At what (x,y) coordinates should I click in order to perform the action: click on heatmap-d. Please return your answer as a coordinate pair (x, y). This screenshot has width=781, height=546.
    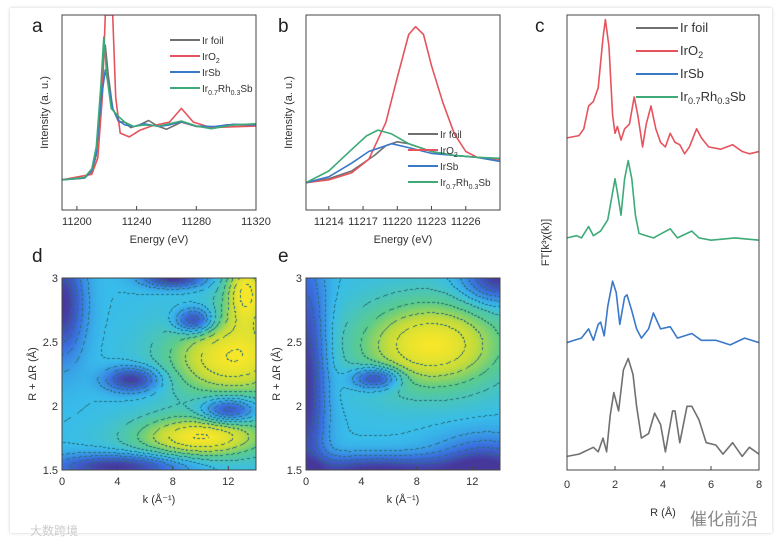
    Looking at the image, I should click on (159, 374).